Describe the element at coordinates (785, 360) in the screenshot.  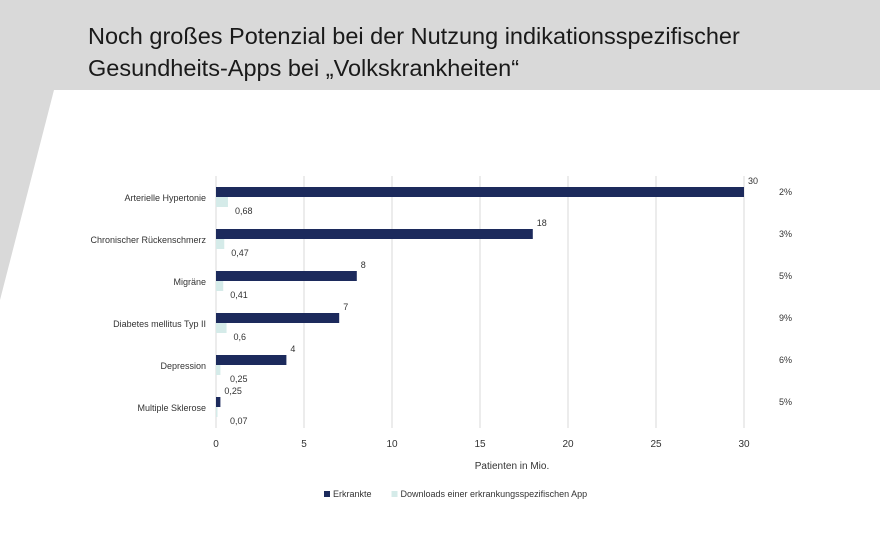
I see `share-label: 6%` at that location.